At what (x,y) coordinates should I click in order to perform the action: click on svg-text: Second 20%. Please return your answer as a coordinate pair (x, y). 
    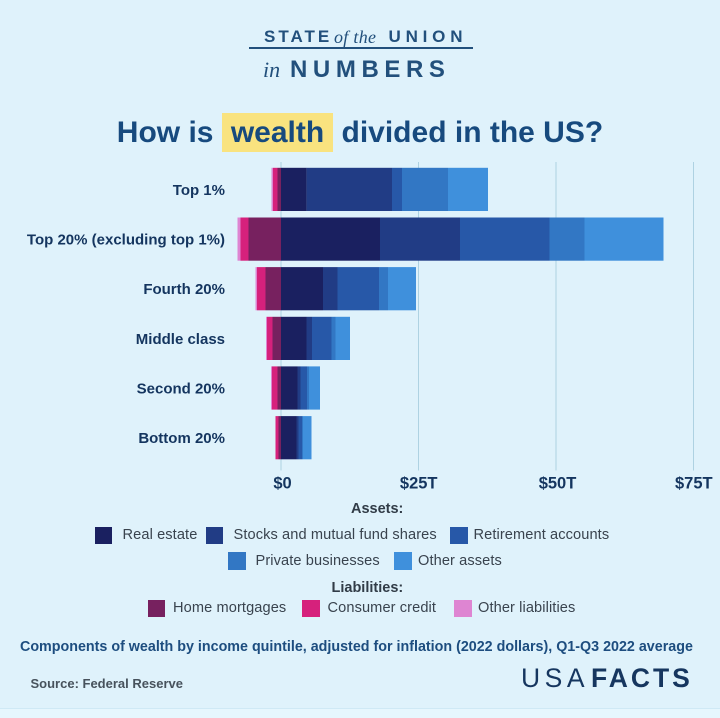
    Looking at the image, I should click on (181, 389).